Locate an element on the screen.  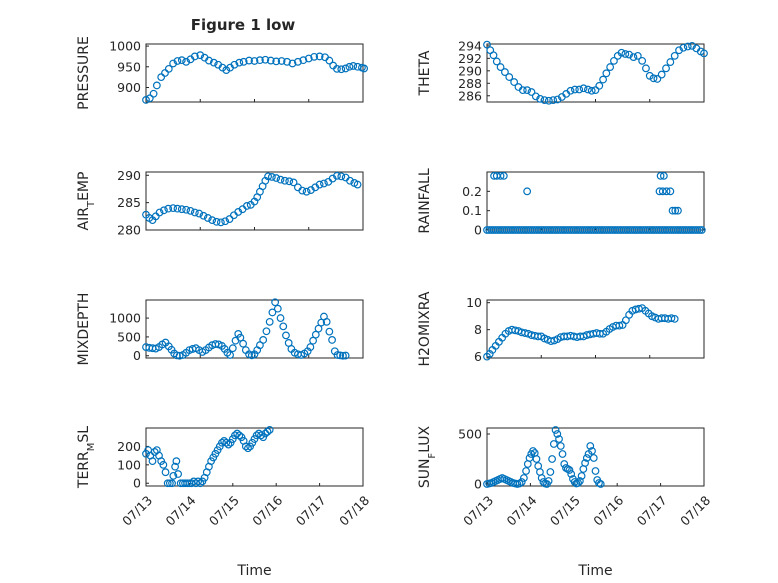
y-axis-label: THETA is located at coordinates (425, 73).